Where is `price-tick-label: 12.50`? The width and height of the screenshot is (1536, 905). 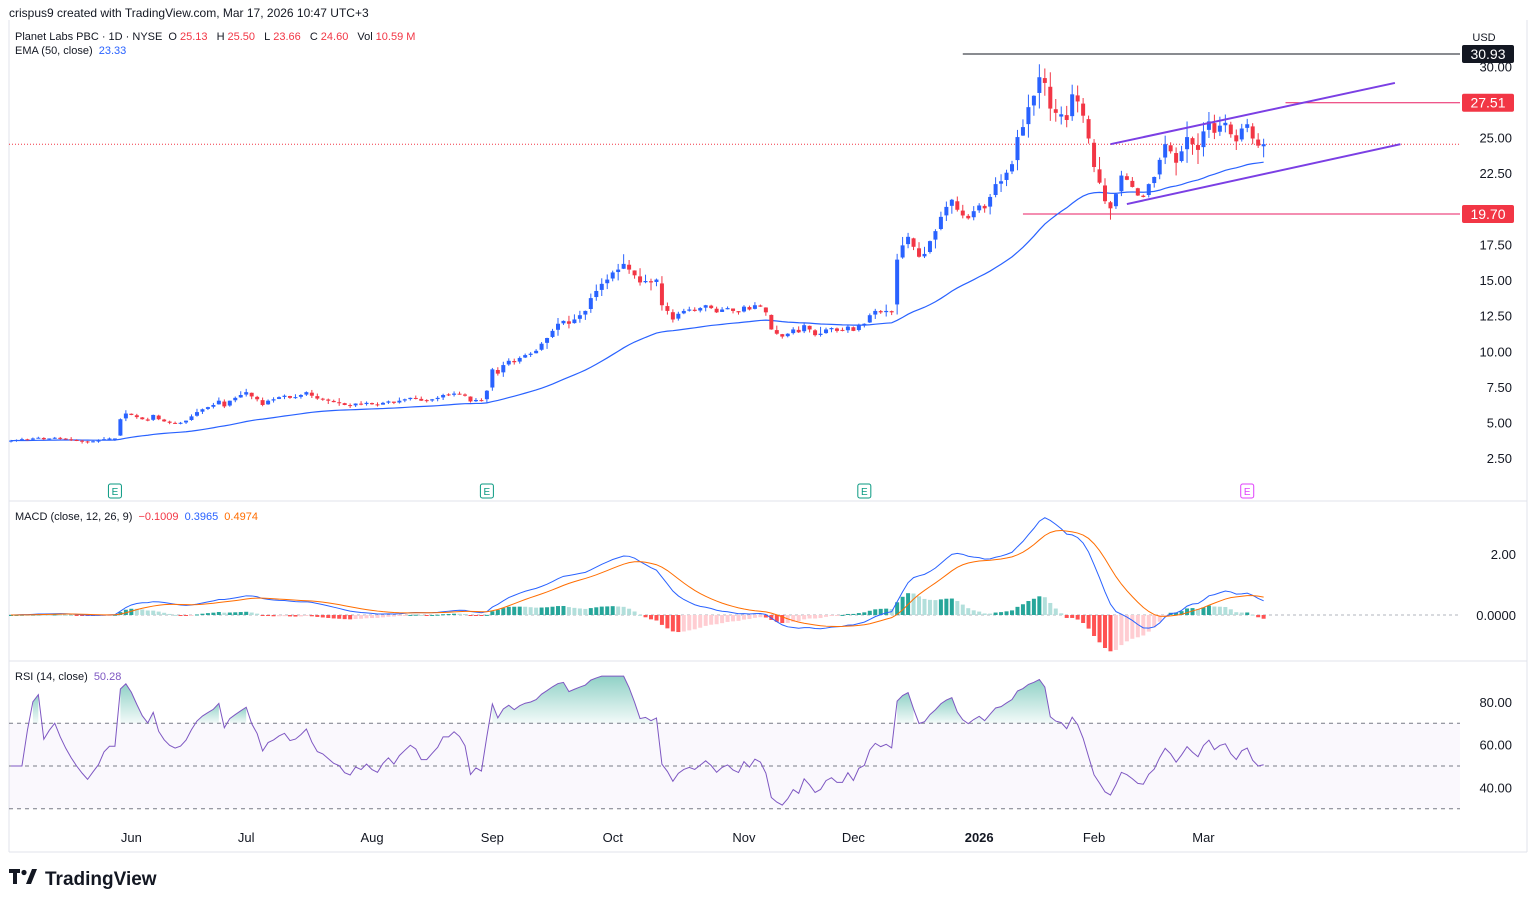
price-tick-label: 12.50 is located at coordinates (1495, 316).